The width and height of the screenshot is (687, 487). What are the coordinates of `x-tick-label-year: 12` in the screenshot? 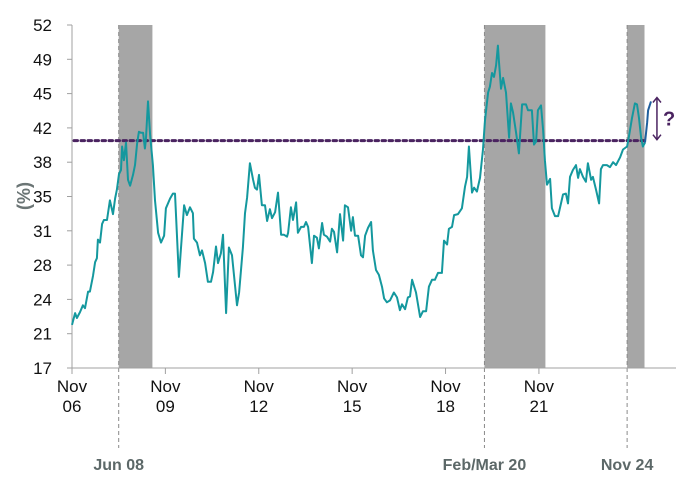 It's located at (258, 406).